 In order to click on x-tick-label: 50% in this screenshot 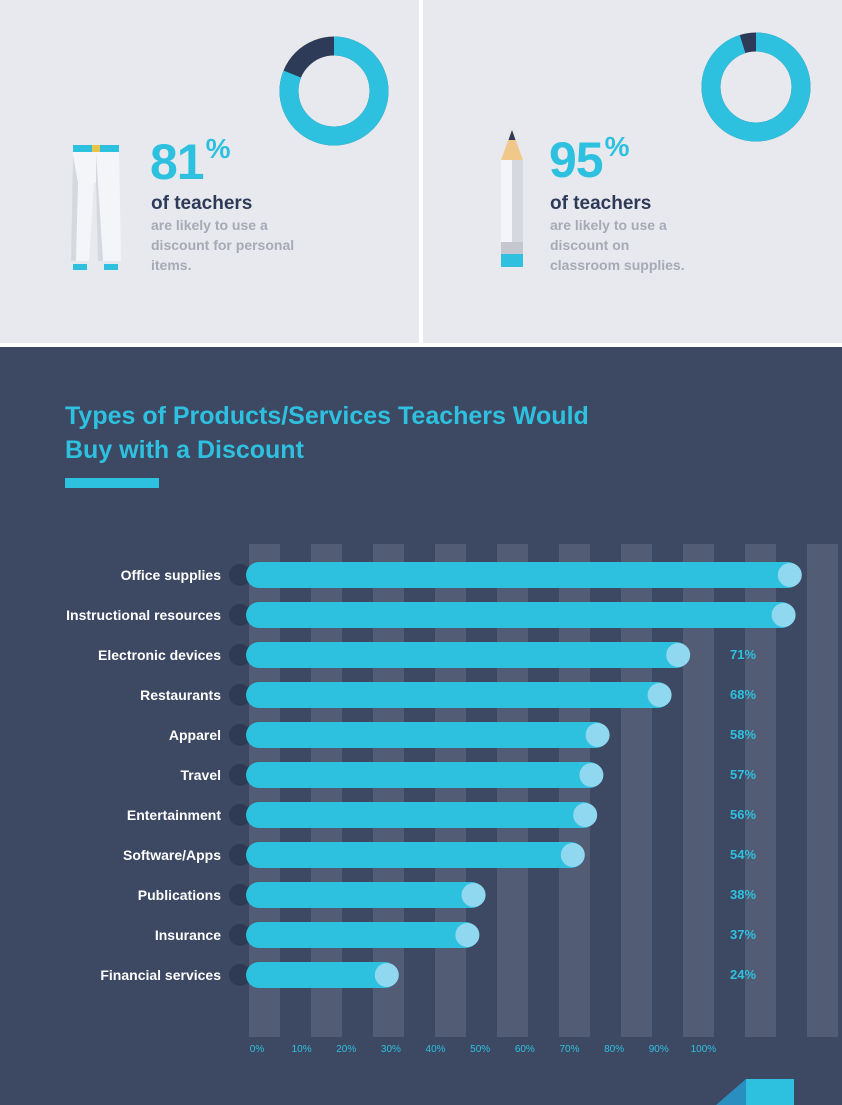, I will do `click(480, 1049)`.